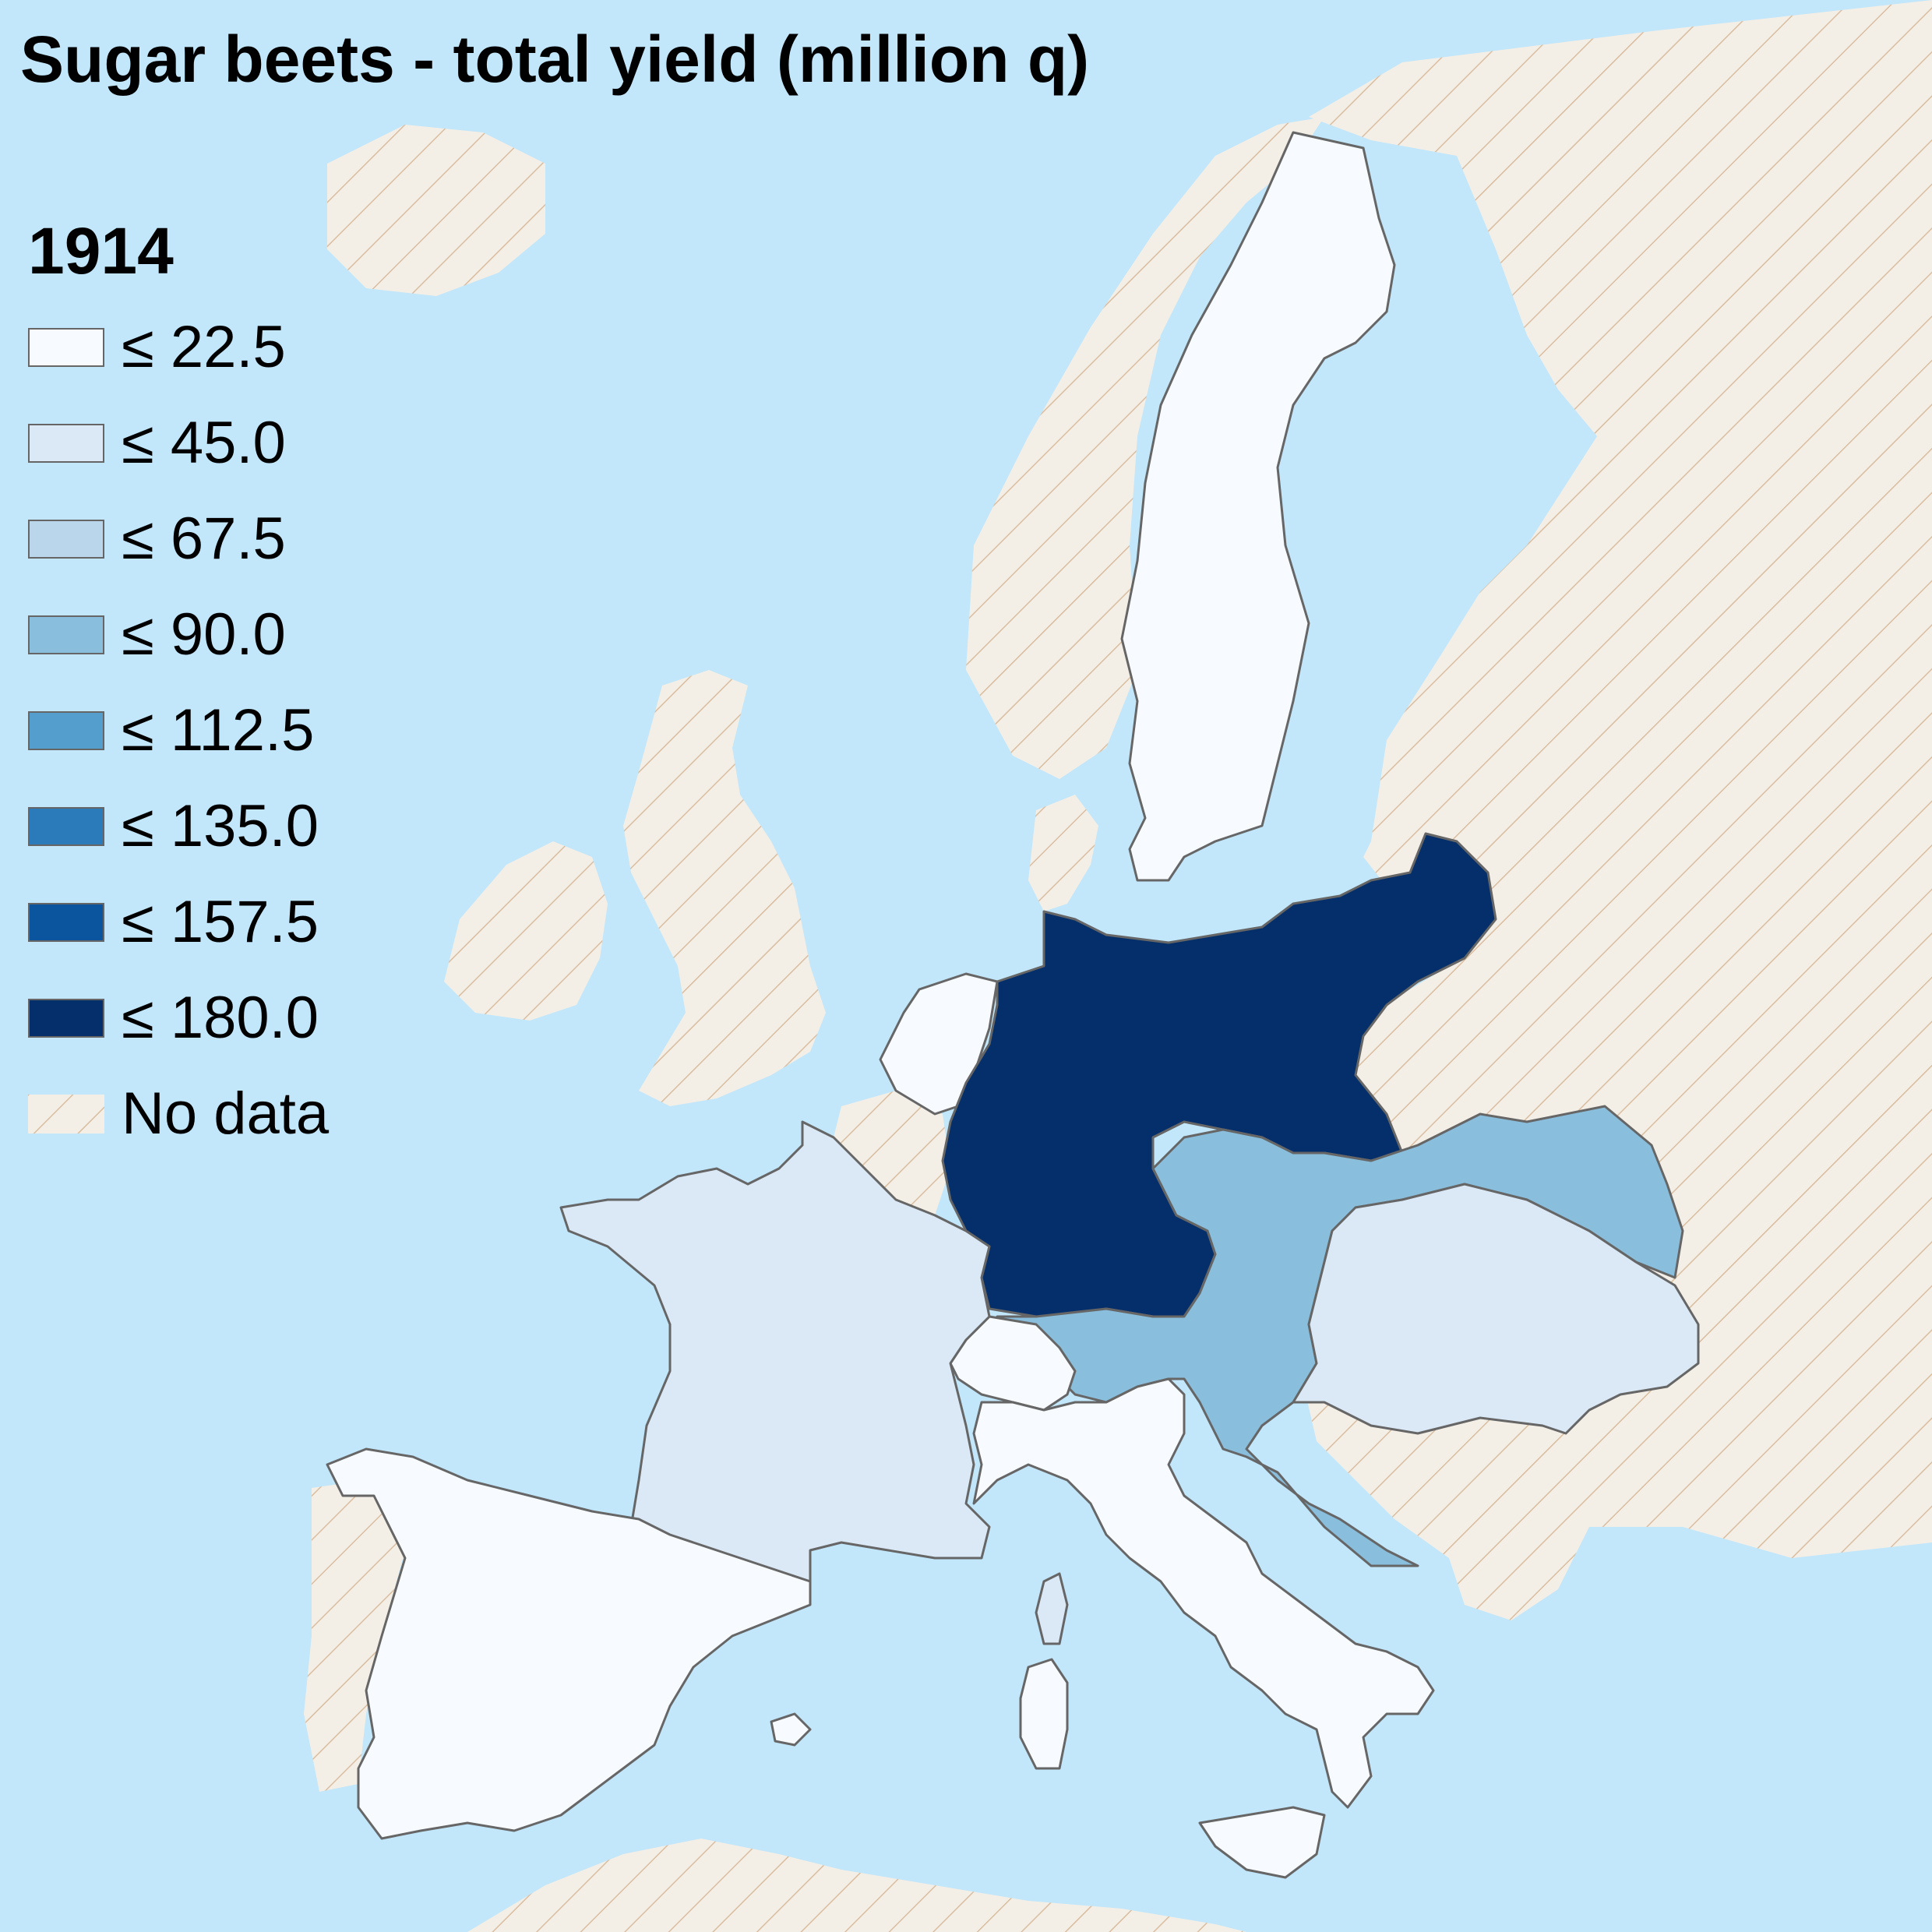 This screenshot has width=1932, height=1932. I want to click on legend-item: ≤ 112.5, so click(179, 730).